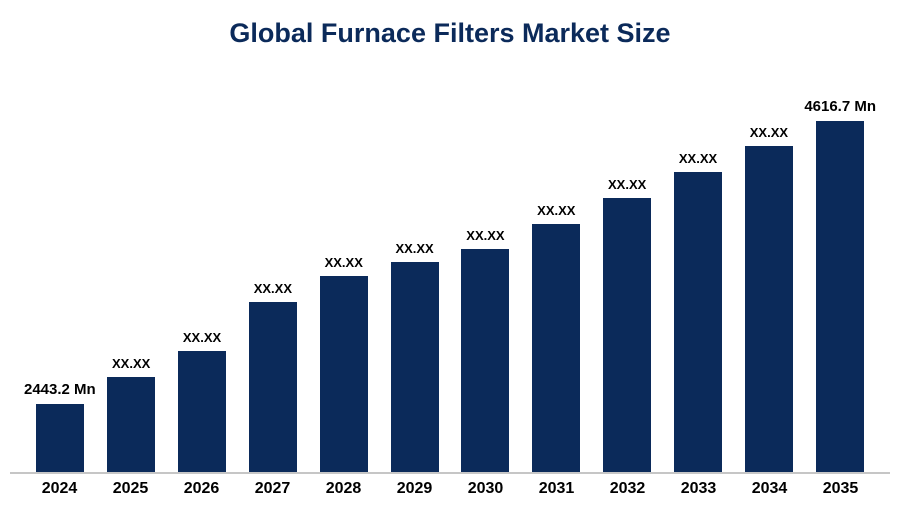 Image resolution: width=900 pixels, height=525 pixels. I want to click on x-axis-label: 2029, so click(414, 488).